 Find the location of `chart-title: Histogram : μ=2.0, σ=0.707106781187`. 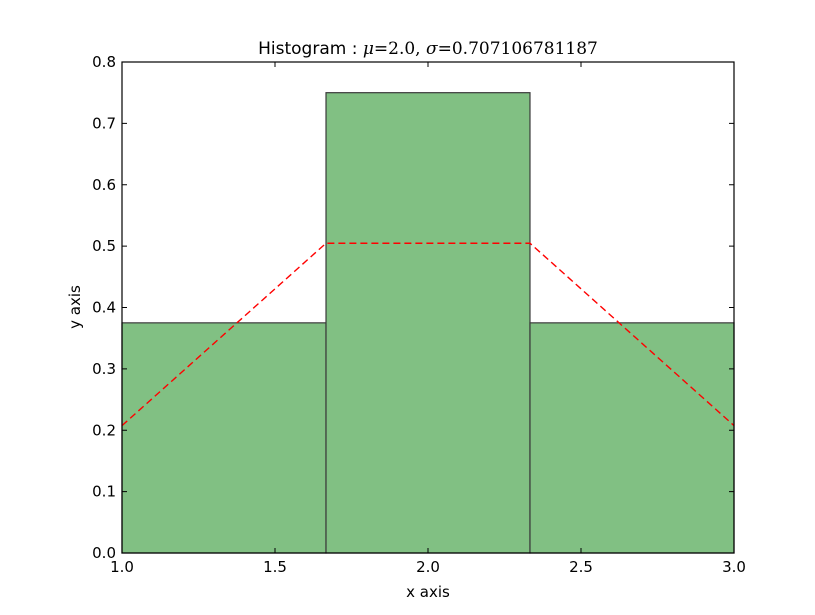

chart-title: Histogram : μ=2.0, σ=0.707106781187 is located at coordinates (428, 49).